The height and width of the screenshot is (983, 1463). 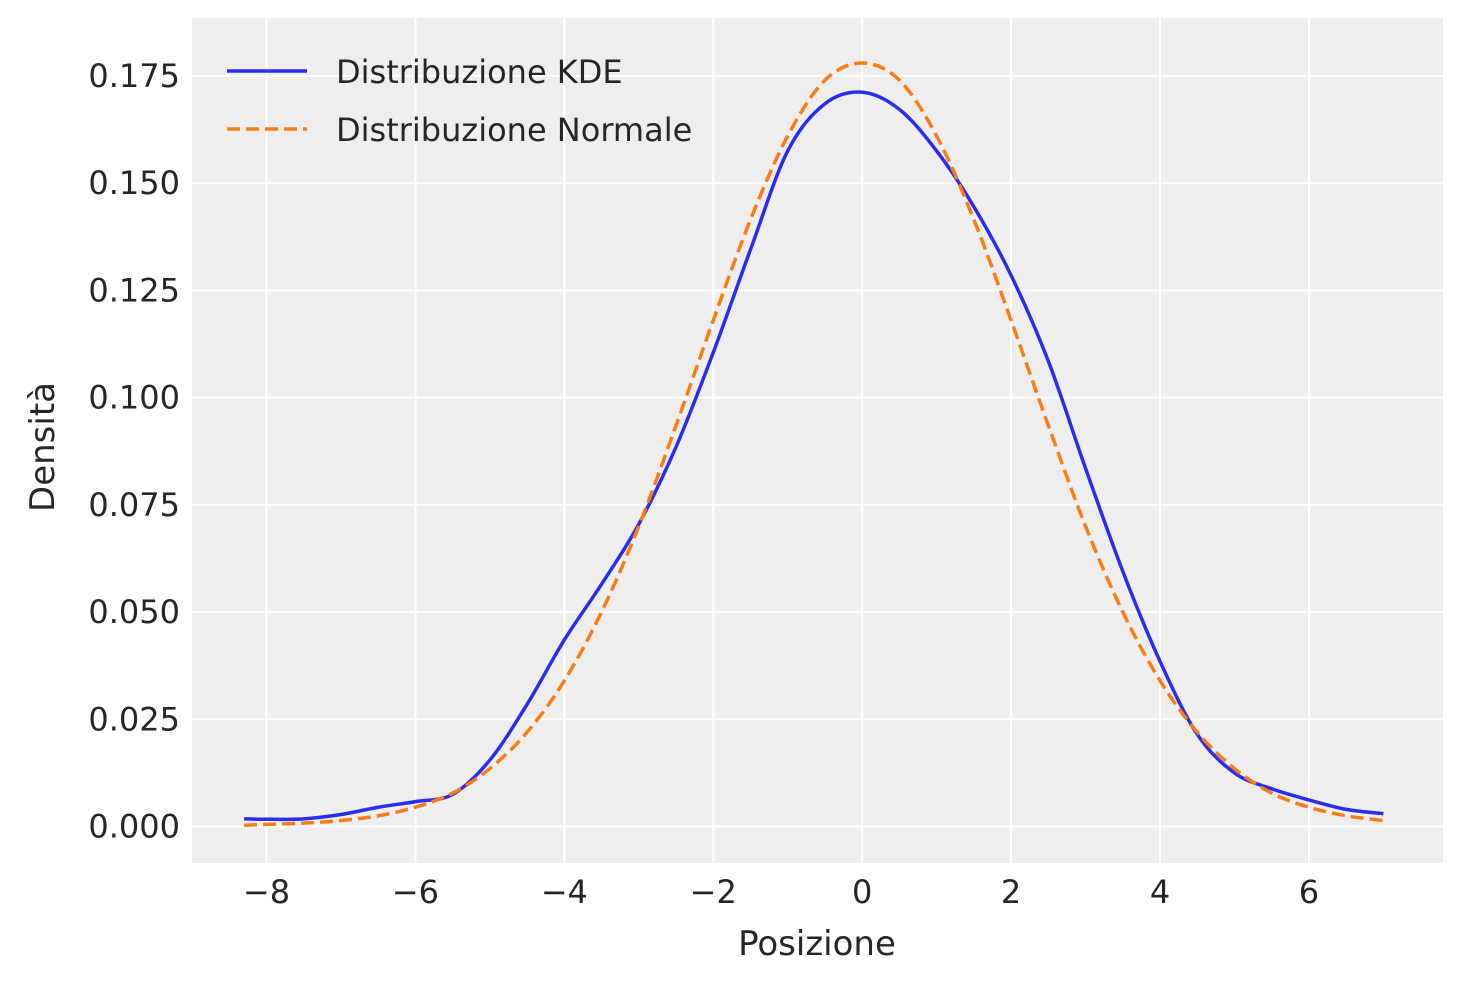 I want to click on y-tick-label: 0.075, so click(x=134, y=505).